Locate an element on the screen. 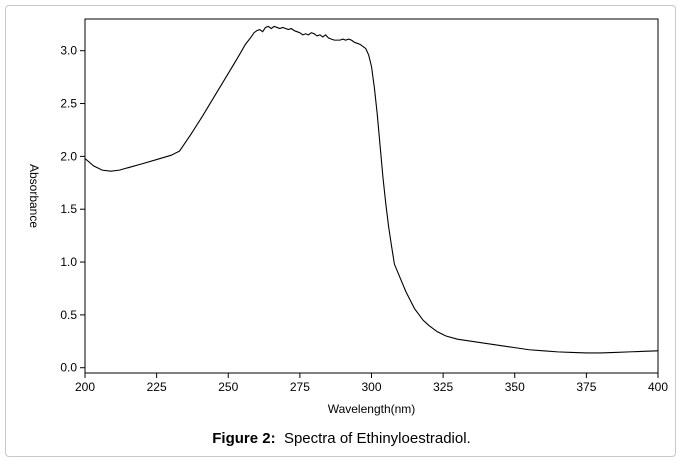  x-tick-label: 250 is located at coordinates (228, 387).